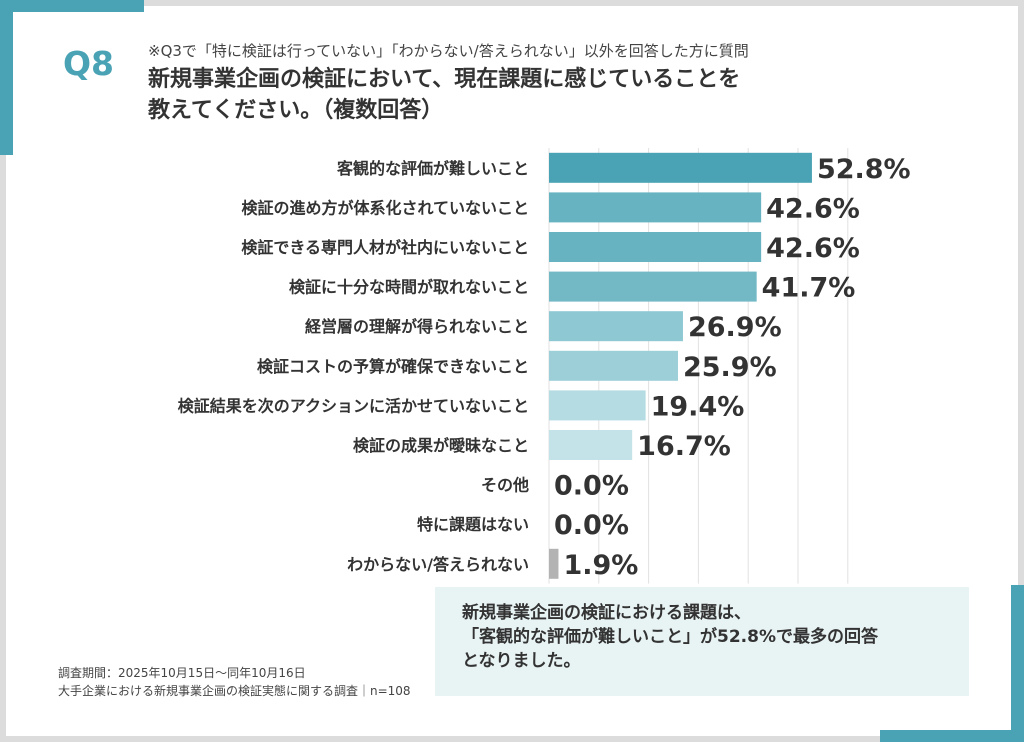 This screenshot has height=742, width=1024. Describe the element at coordinates (698, 406) in the screenshot. I see `value-label: 19.4%` at that location.